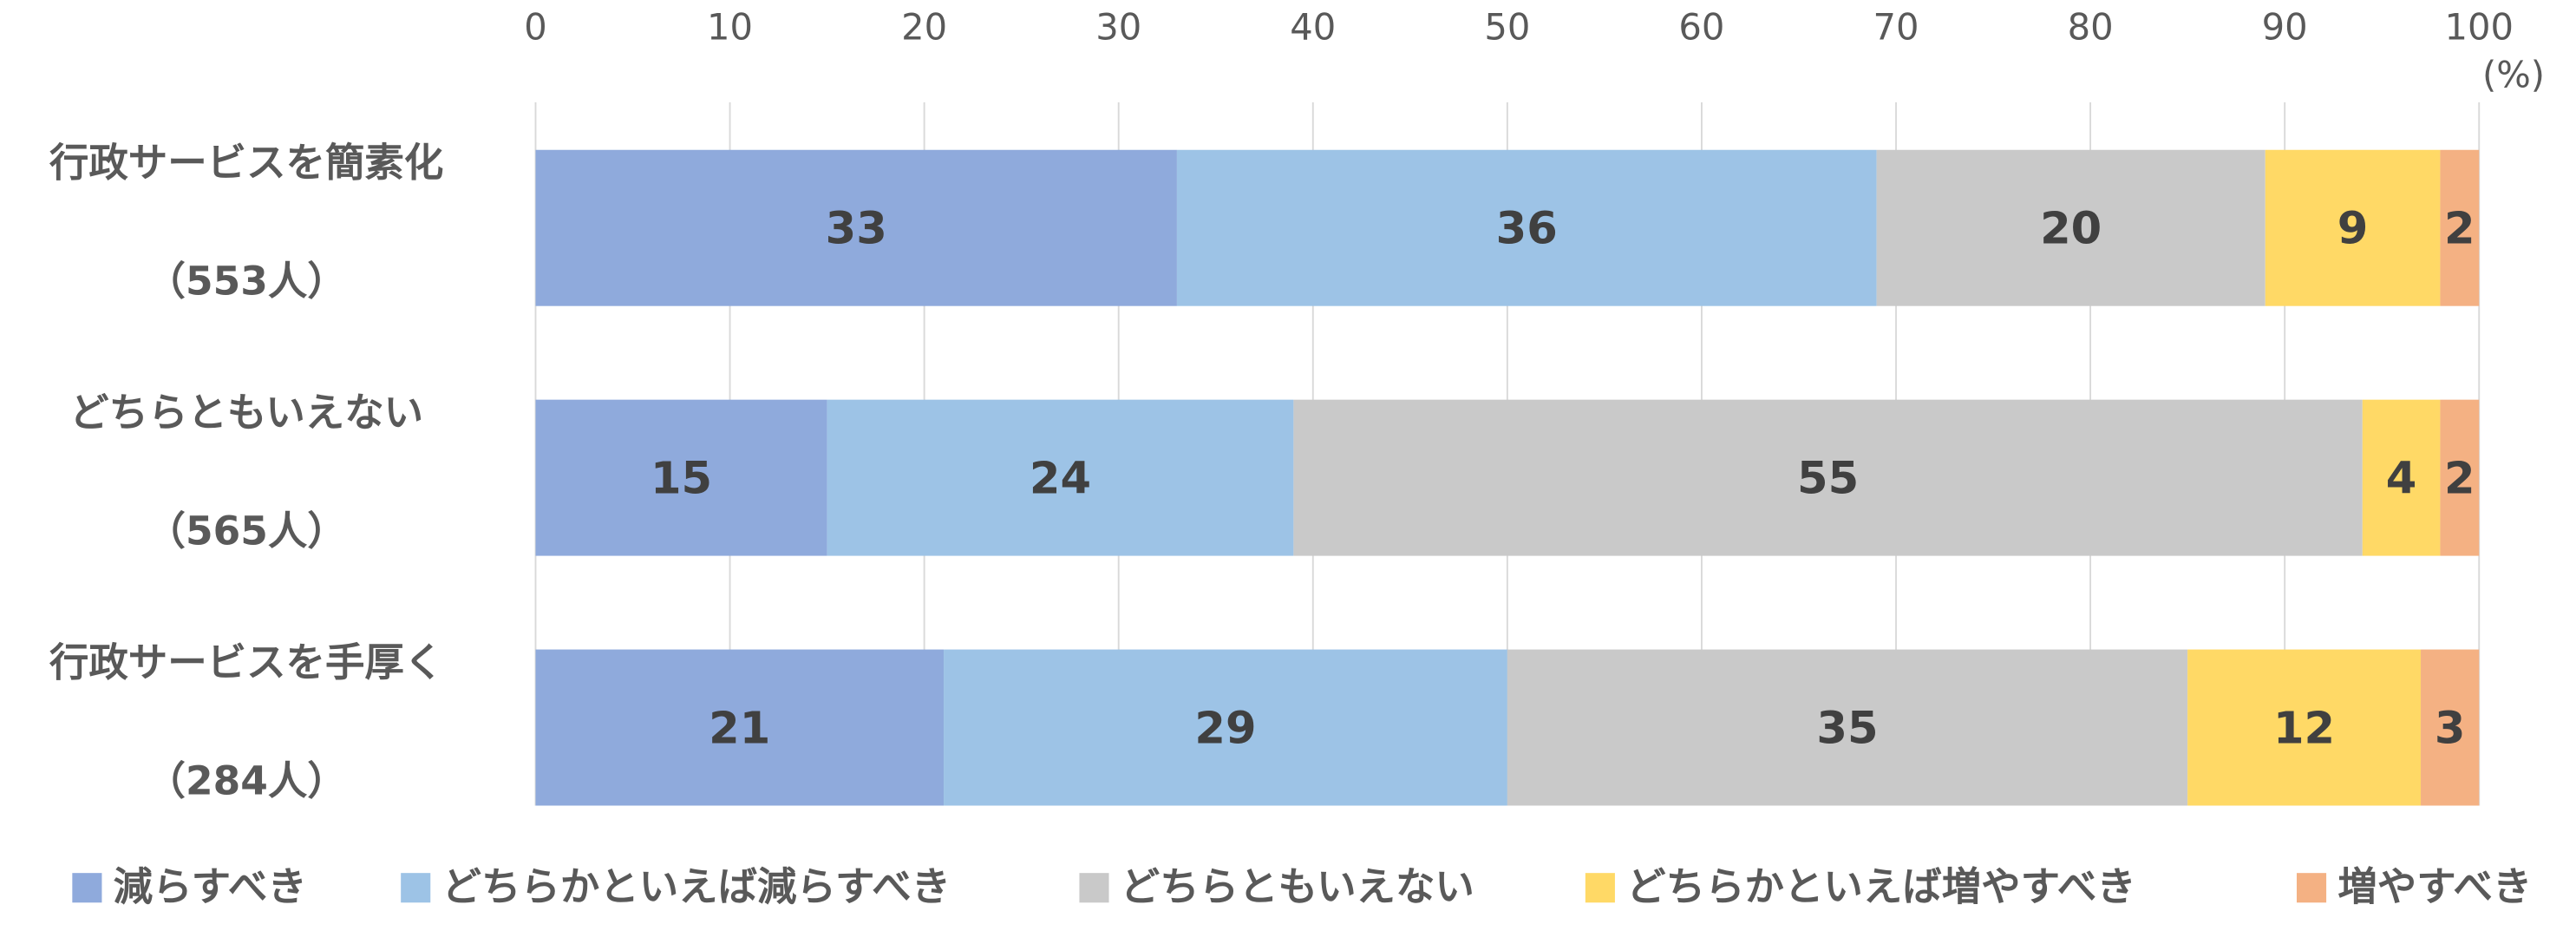 Image resolution: width=2576 pixels, height=944 pixels. I want to click on data-label: 36, so click(1527, 229).